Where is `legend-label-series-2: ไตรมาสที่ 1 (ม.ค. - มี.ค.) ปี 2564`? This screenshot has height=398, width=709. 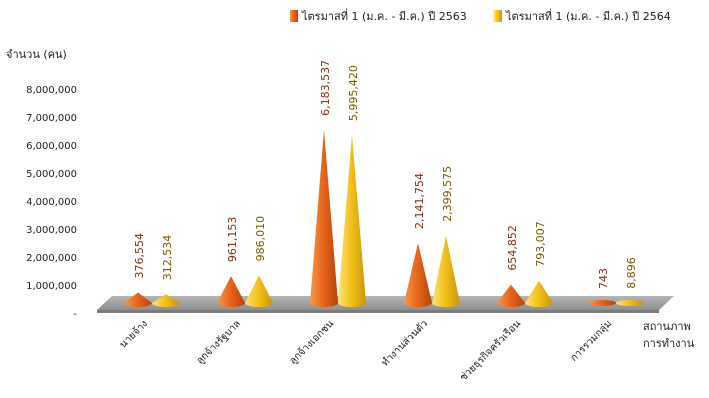
legend-label-series-2: ไตรมาสที่ 1 (ม.ค. - มี.ค.) ปี 2564 is located at coordinates (588, 15).